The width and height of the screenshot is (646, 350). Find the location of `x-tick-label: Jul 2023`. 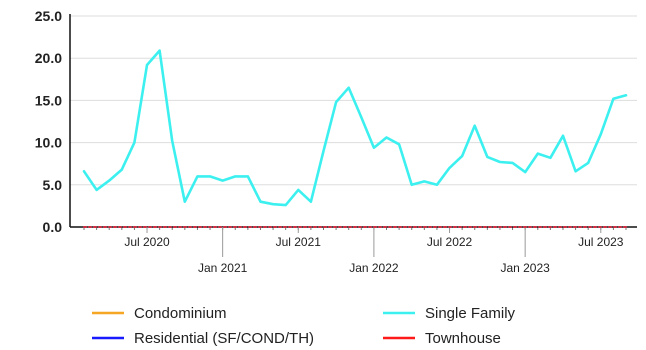

x-tick-label: Jul 2023 is located at coordinates (601, 242).